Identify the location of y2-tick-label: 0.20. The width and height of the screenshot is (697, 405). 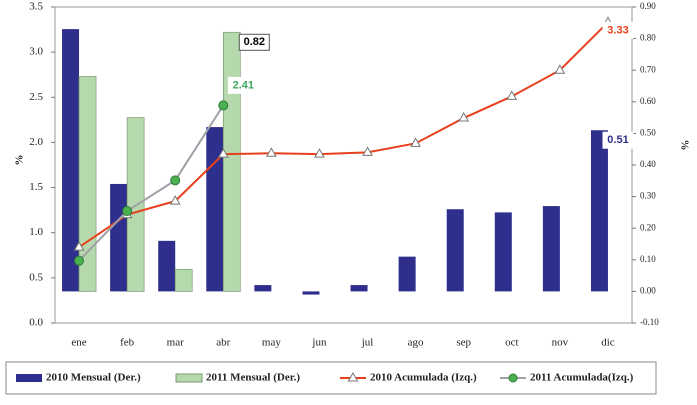
(648, 227).